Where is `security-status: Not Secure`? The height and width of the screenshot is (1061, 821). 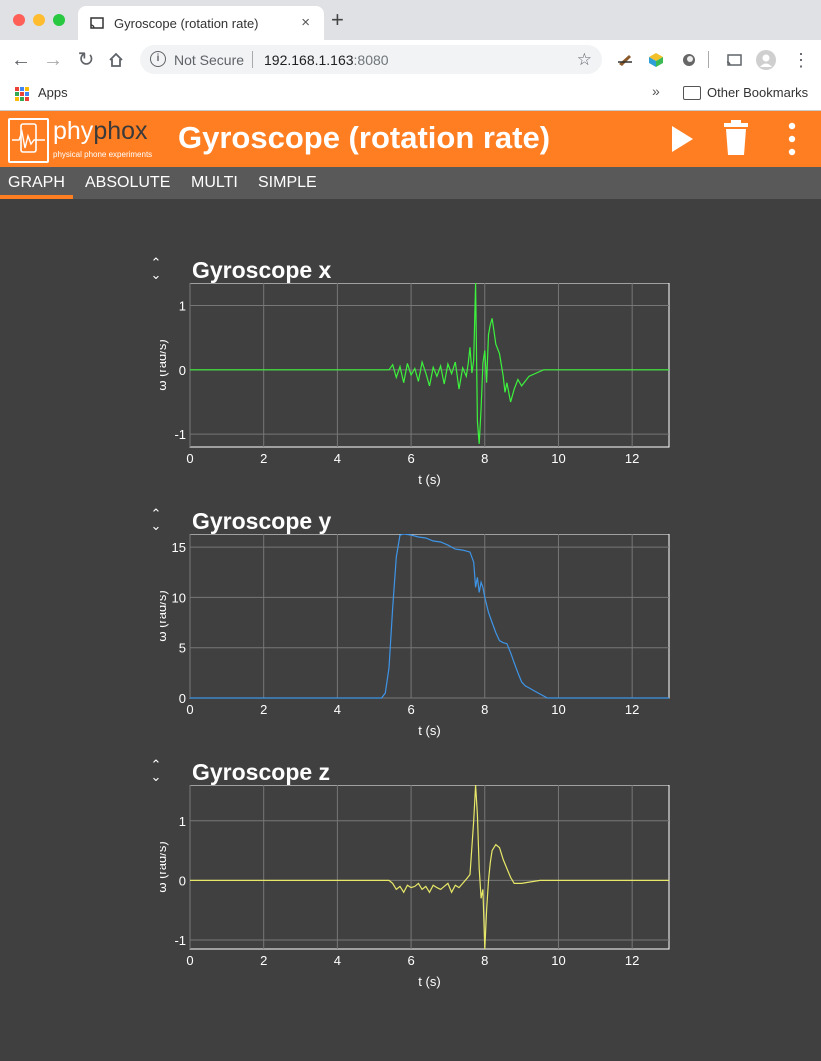
security-status: Not Secure is located at coordinates (209, 60).